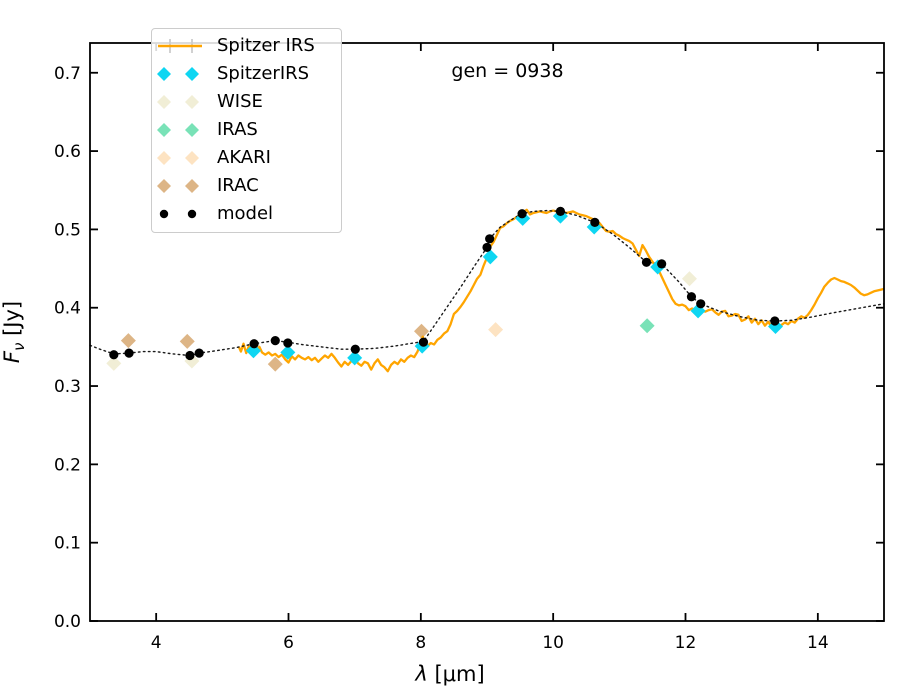 The height and width of the screenshot is (700, 900). What do you see at coordinates (67, 387) in the screenshot?
I see `y-tick-label: 0.3` at bounding box center [67, 387].